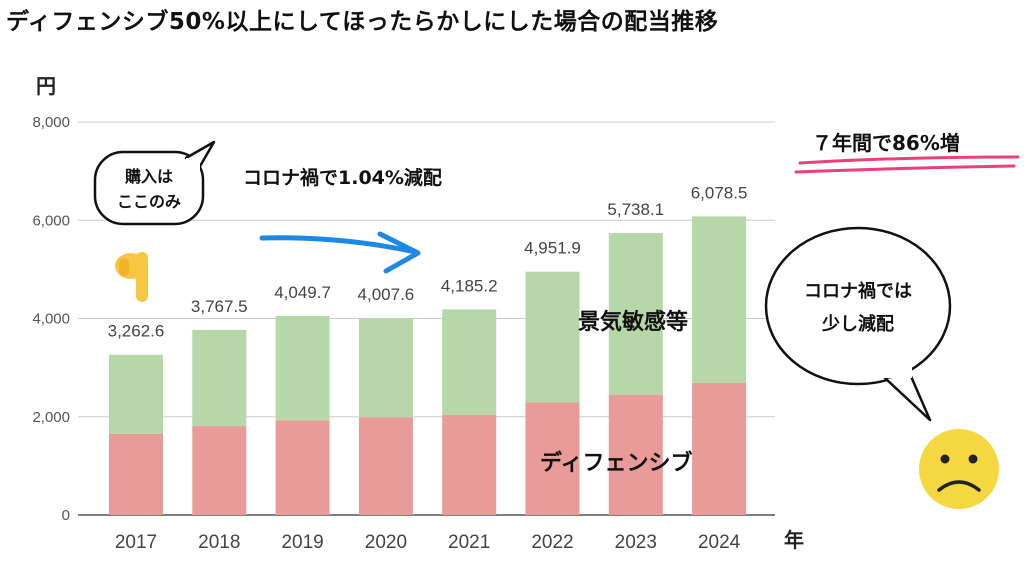 The image size is (1024, 576). Describe the element at coordinates (340, 252) in the screenshot. I see `arrow-icon` at that location.